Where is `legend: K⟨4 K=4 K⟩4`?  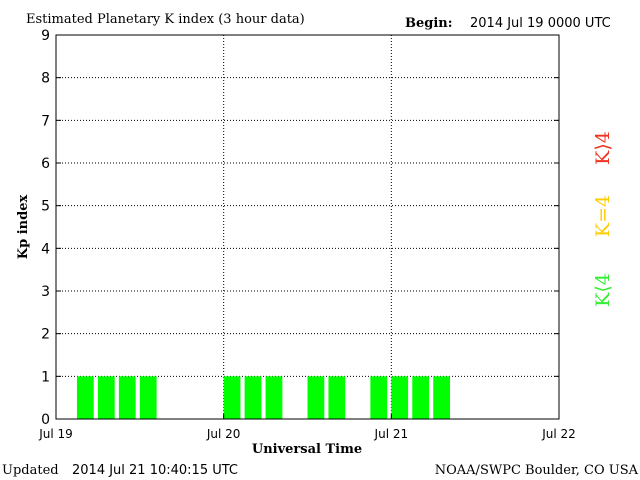 legend: K⟨4 K=4 K⟩4 is located at coordinates (603, 219).